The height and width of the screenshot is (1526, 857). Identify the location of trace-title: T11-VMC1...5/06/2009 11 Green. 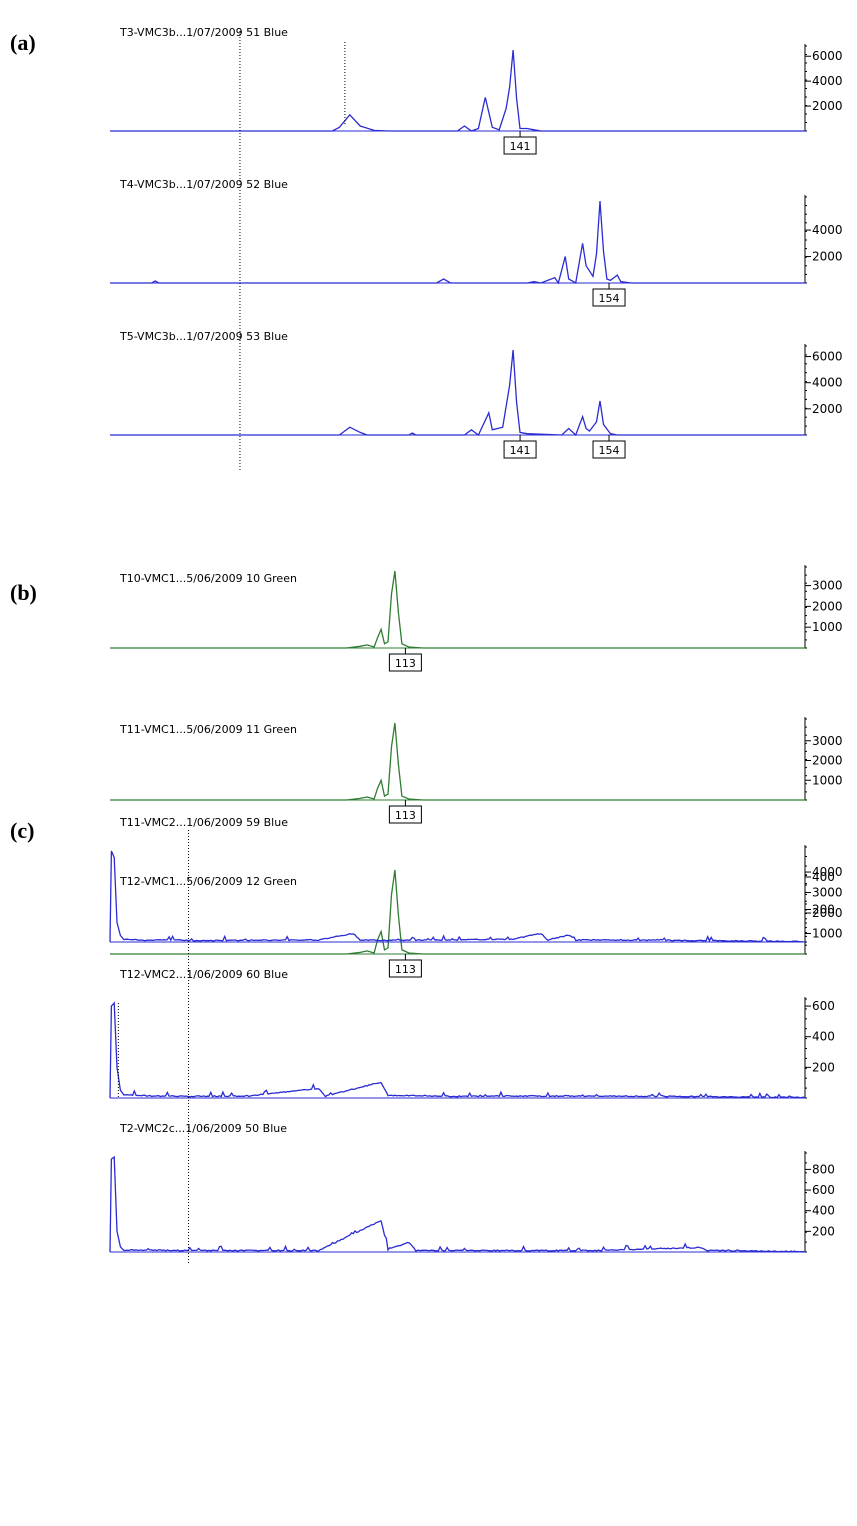
(208, 729).